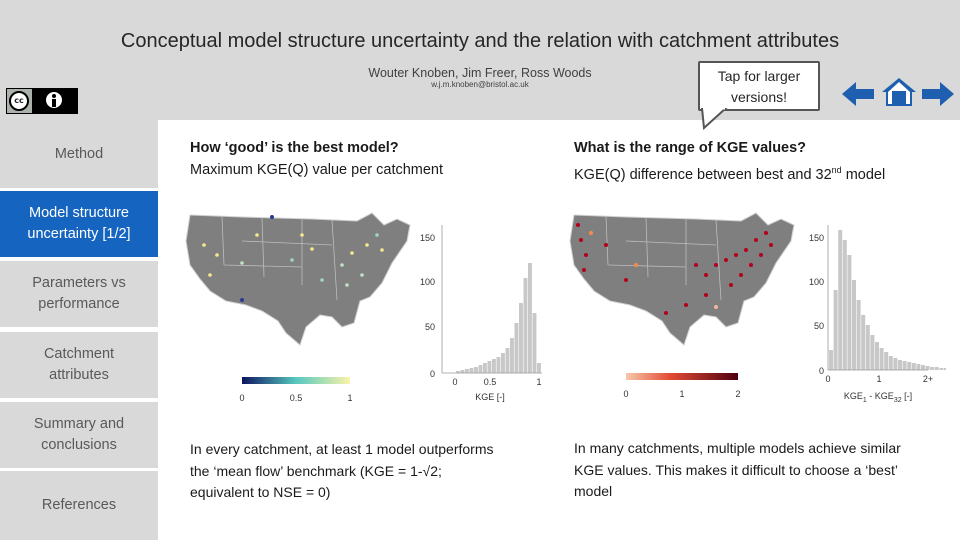  I want to click on left-colorbar, so click(296, 380).